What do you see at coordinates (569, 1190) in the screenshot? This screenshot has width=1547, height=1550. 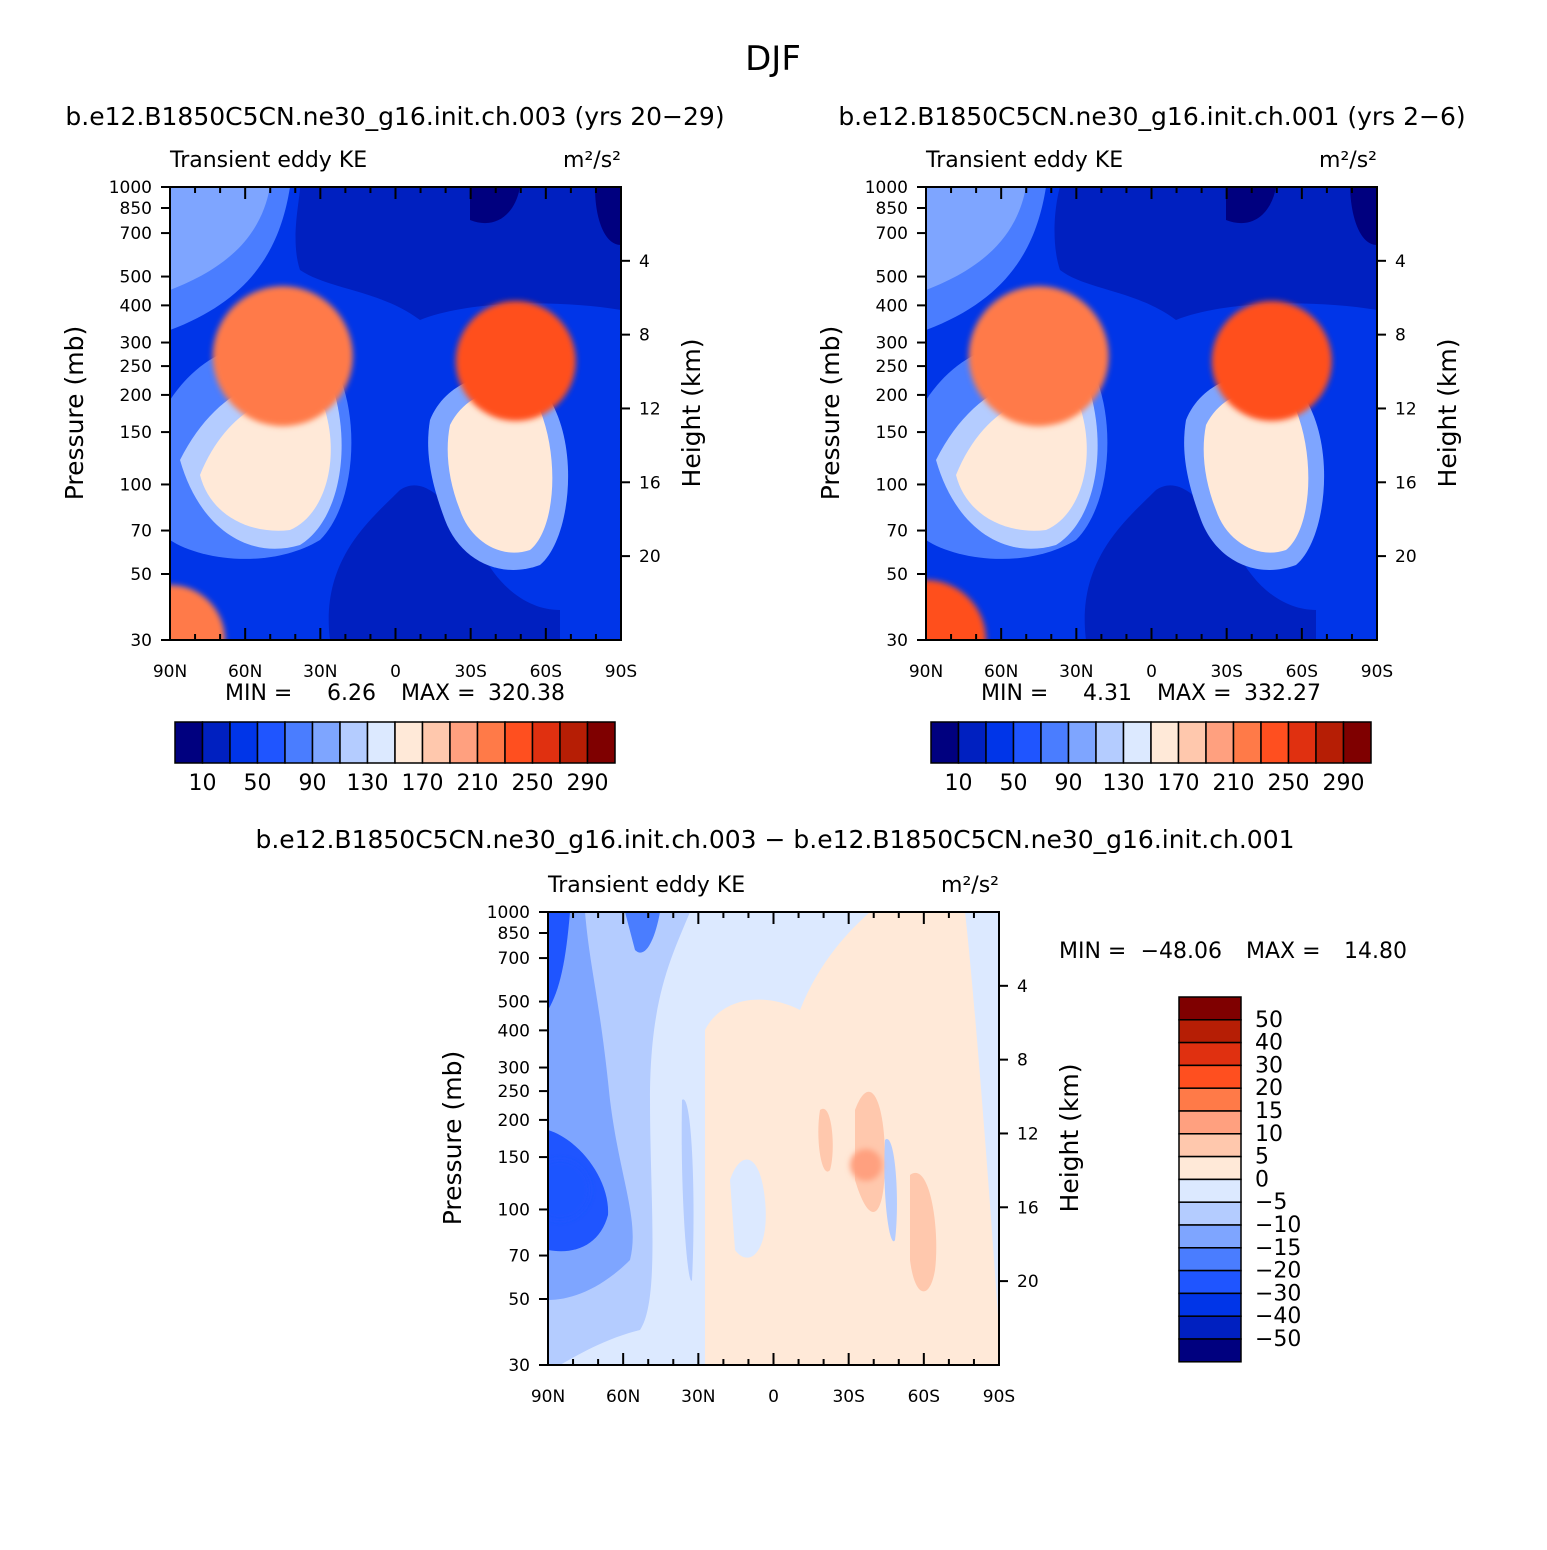 I see `diff-min-core` at bounding box center [569, 1190].